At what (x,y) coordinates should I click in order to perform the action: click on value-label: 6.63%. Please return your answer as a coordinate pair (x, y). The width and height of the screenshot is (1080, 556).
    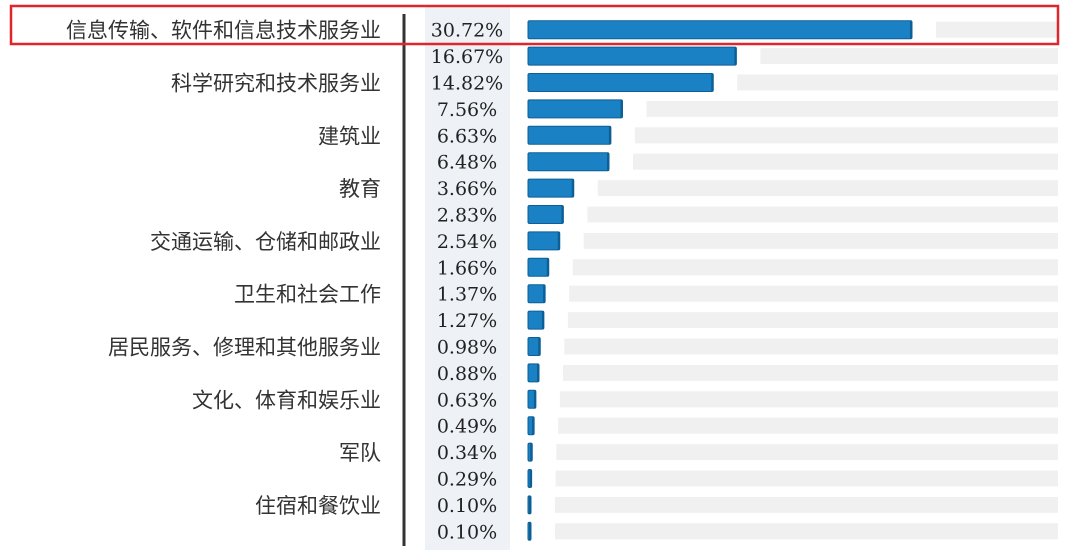
    Looking at the image, I should click on (467, 136).